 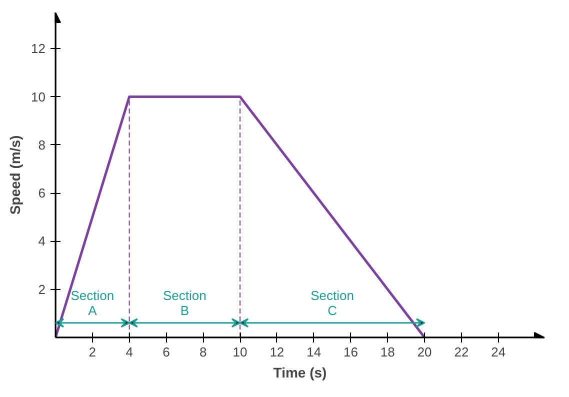 I want to click on y-tick-label: 10, so click(x=38, y=96).